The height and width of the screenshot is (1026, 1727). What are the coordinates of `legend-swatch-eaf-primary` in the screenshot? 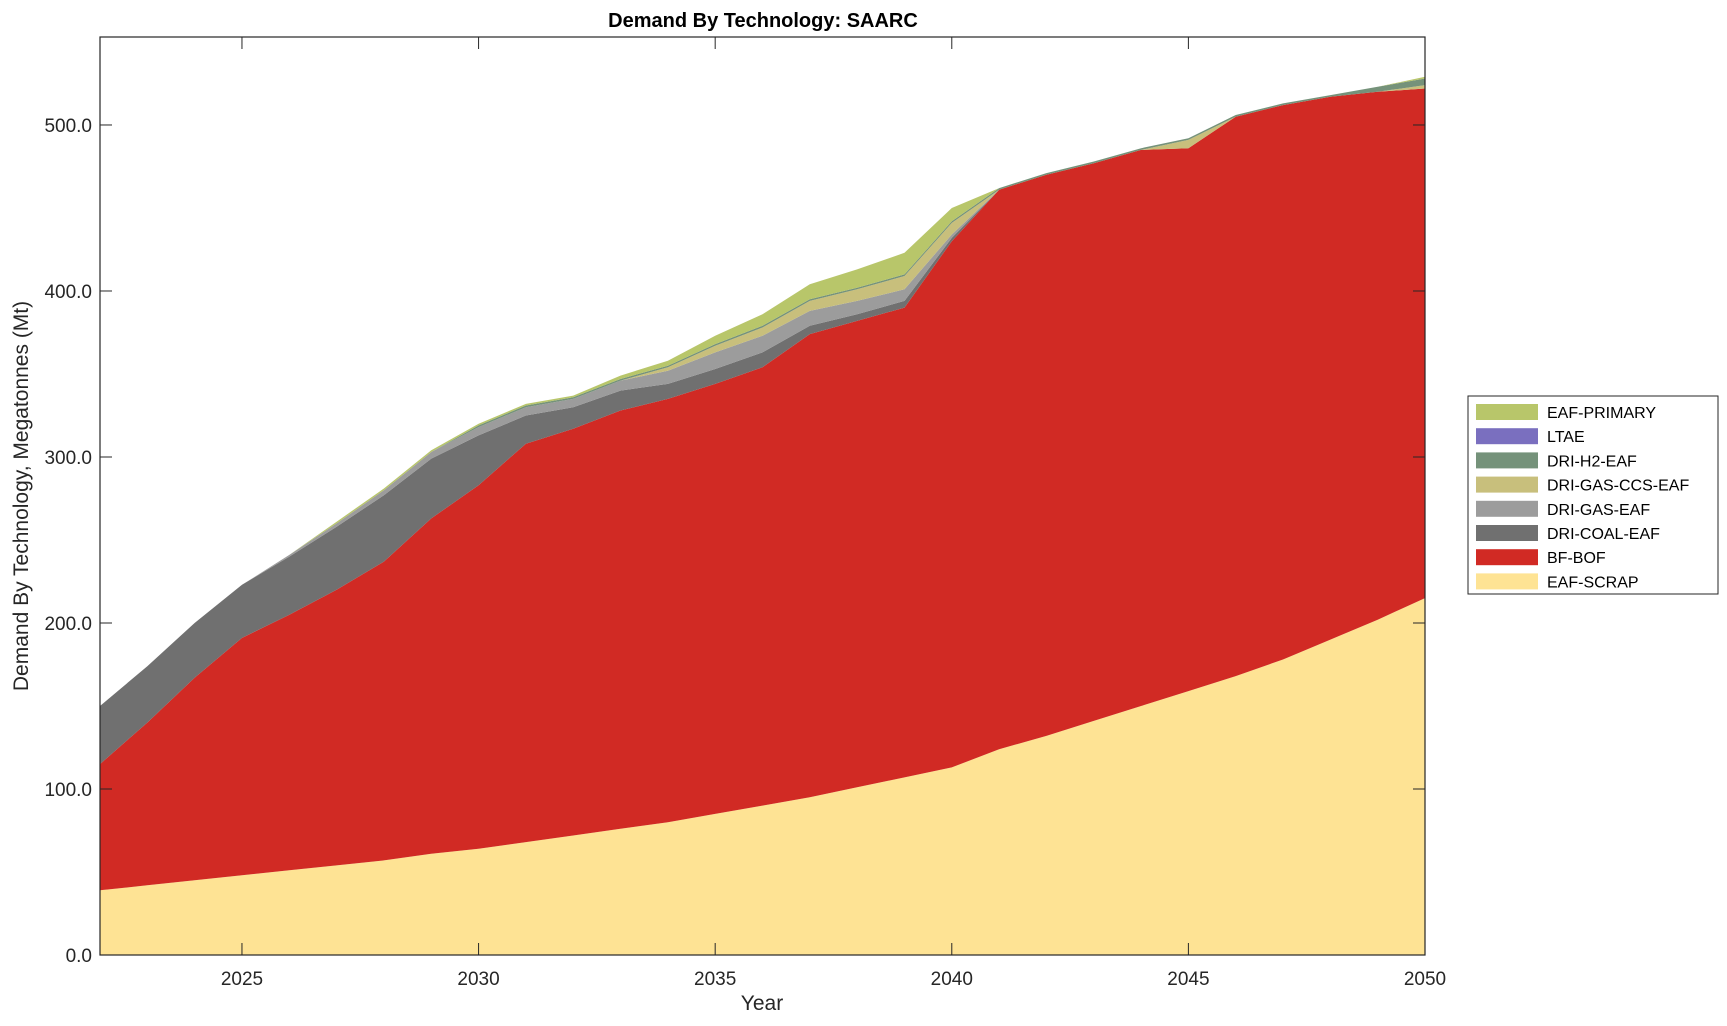 It's located at (1507, 412).